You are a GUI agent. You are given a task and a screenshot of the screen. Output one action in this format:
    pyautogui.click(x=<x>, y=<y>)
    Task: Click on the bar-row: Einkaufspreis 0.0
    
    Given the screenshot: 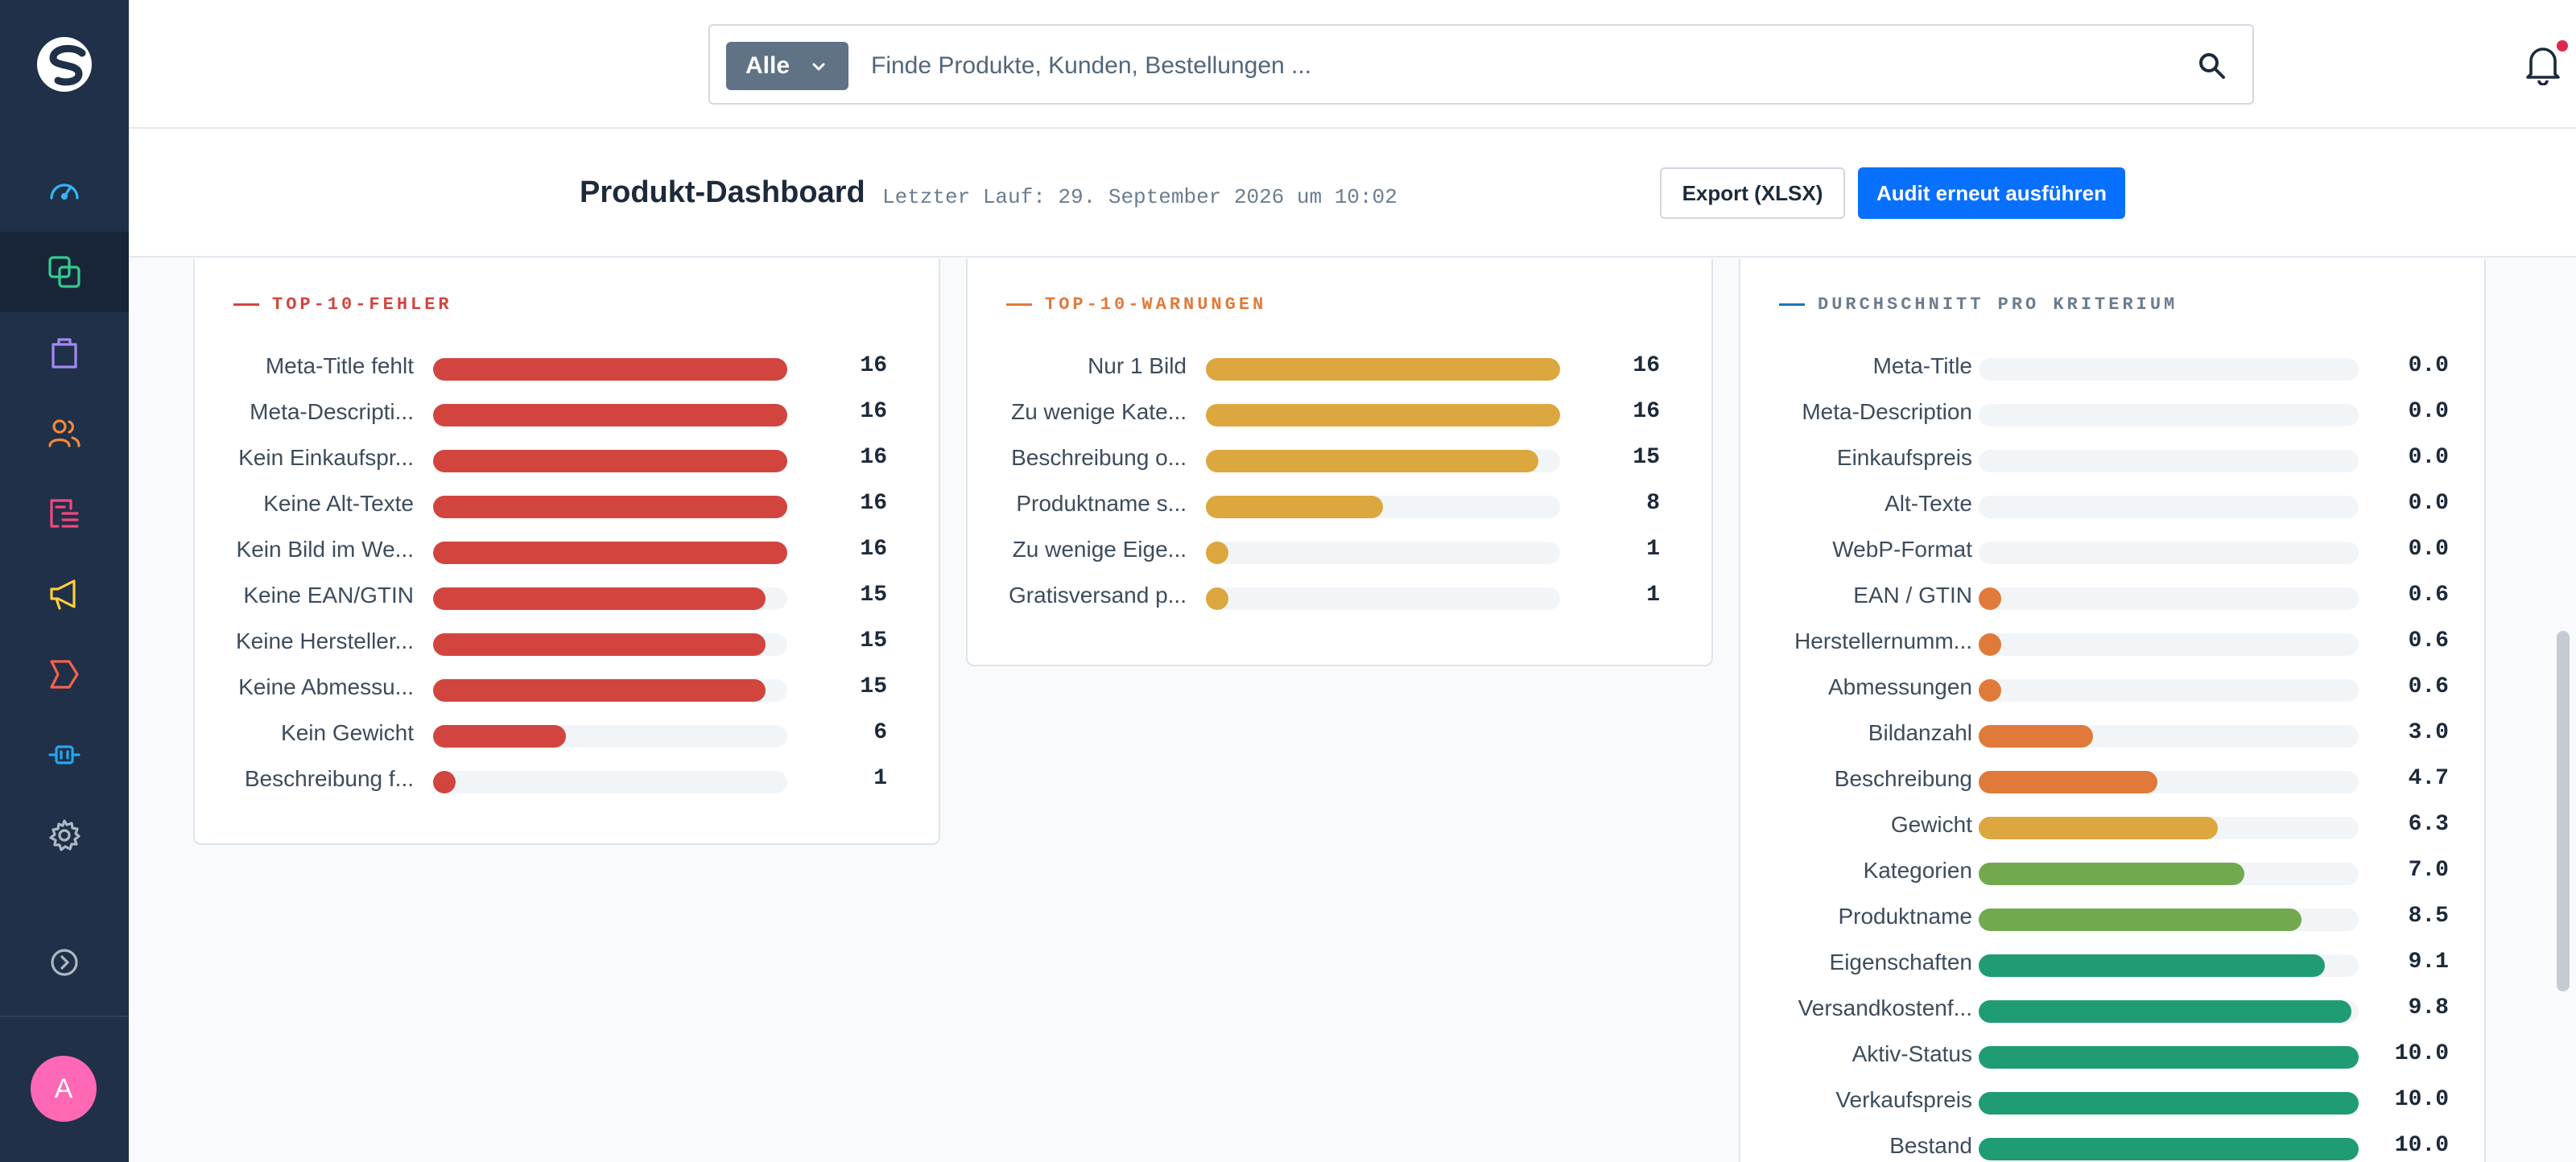 What is the action you would take?
    pyautogui.click(x=2112, y=456)
    